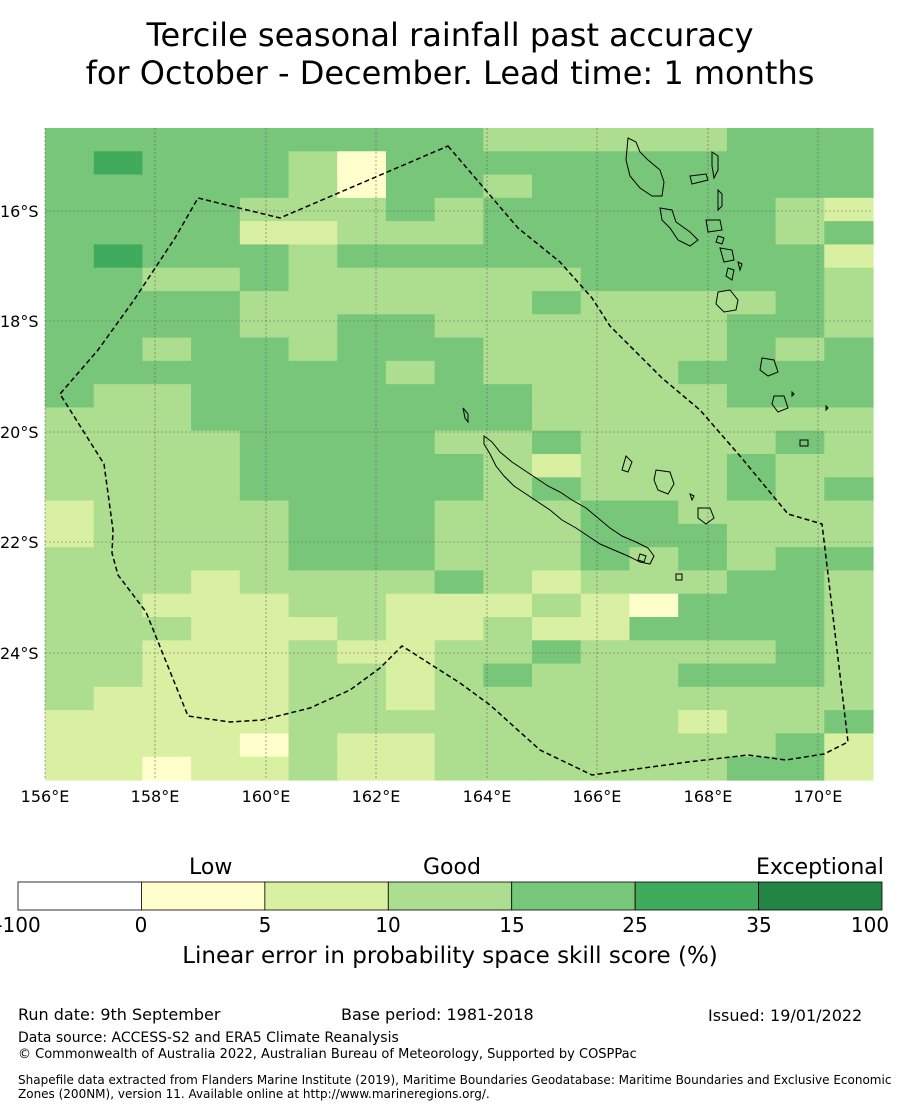 This screenshot has height=1110, width=900. I want to click on lon-label-162e: 162°E, so click(376, 796).